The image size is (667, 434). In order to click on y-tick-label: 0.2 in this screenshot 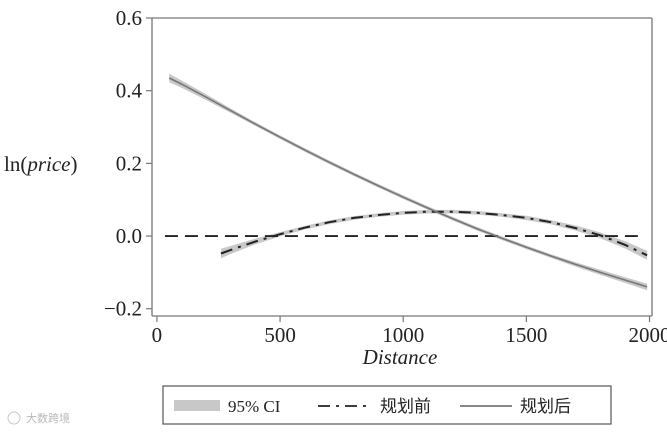, I will do `click(129, 163)`.